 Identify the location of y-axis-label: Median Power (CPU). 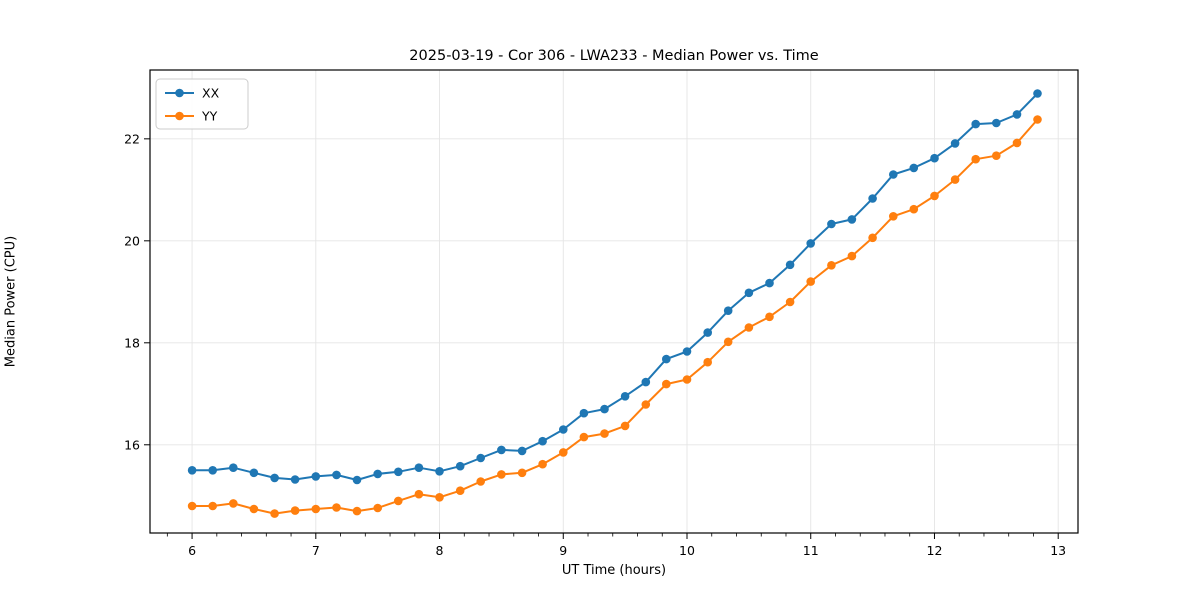
(11, 301).